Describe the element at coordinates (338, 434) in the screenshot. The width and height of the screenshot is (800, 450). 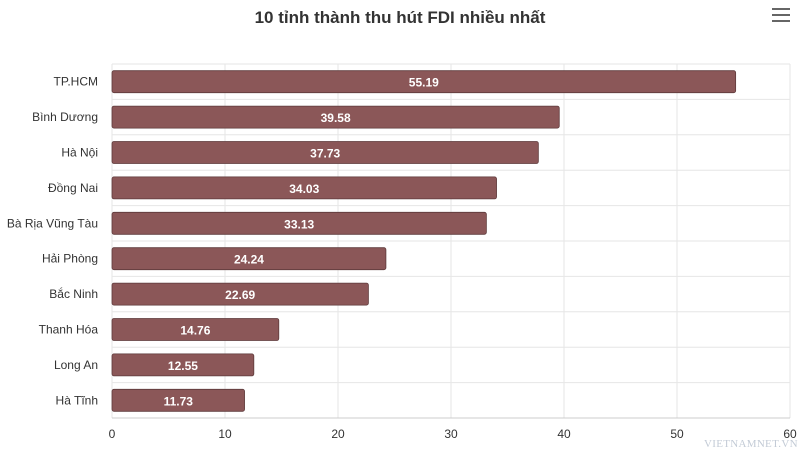
I see `x-tick-label: 20` at that location.